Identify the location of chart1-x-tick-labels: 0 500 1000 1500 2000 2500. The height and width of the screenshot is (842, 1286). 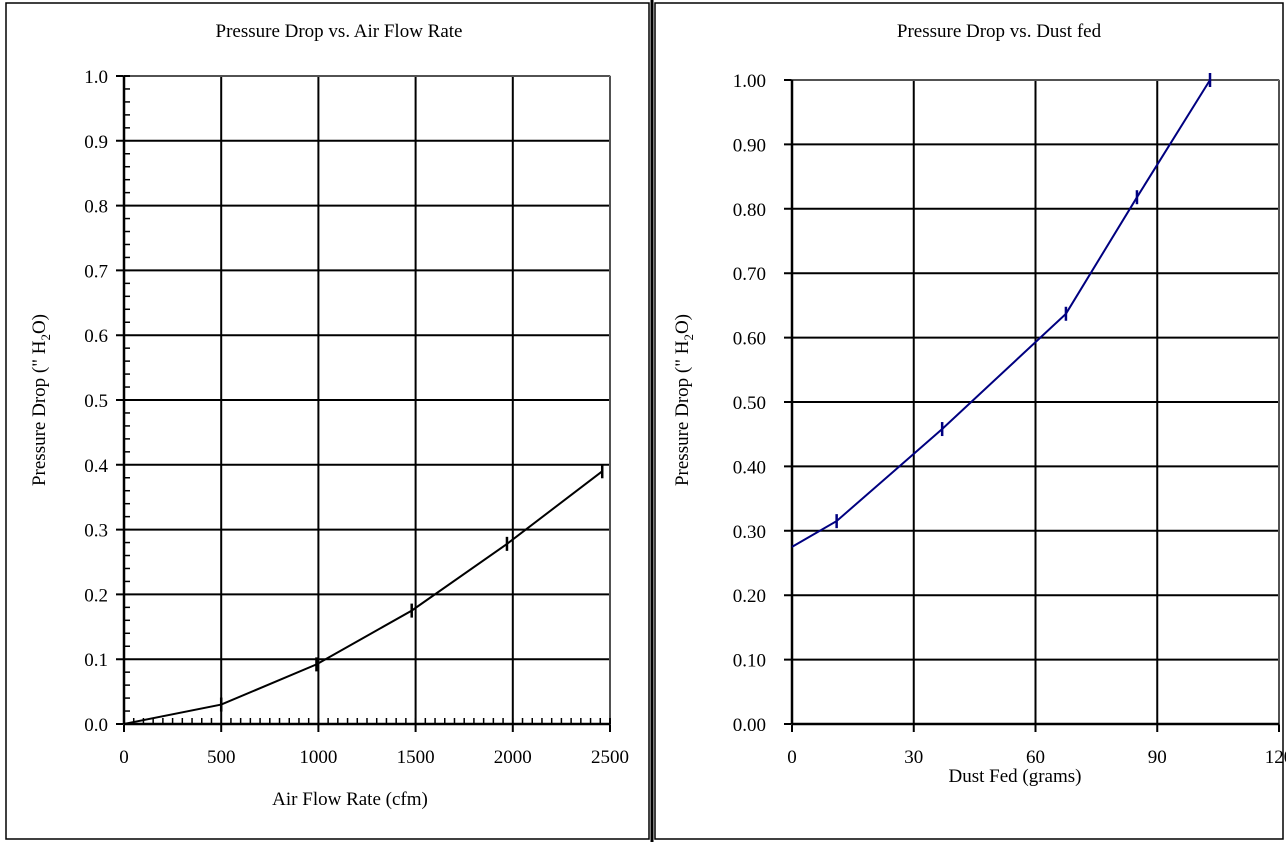
(374, 757).